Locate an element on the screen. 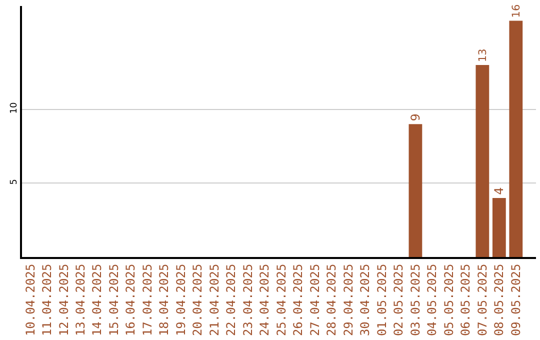  x-tick-label: 23.04.2025 is located at coordinates (247, 300).